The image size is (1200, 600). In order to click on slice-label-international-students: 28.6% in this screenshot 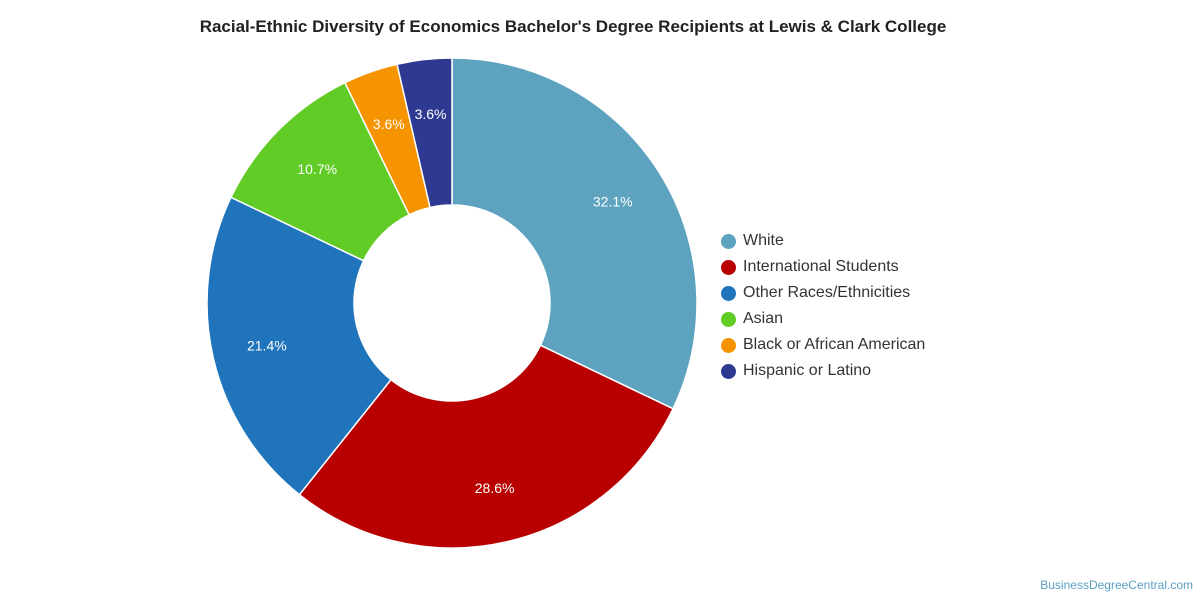, I will do `click(495, 488)`.